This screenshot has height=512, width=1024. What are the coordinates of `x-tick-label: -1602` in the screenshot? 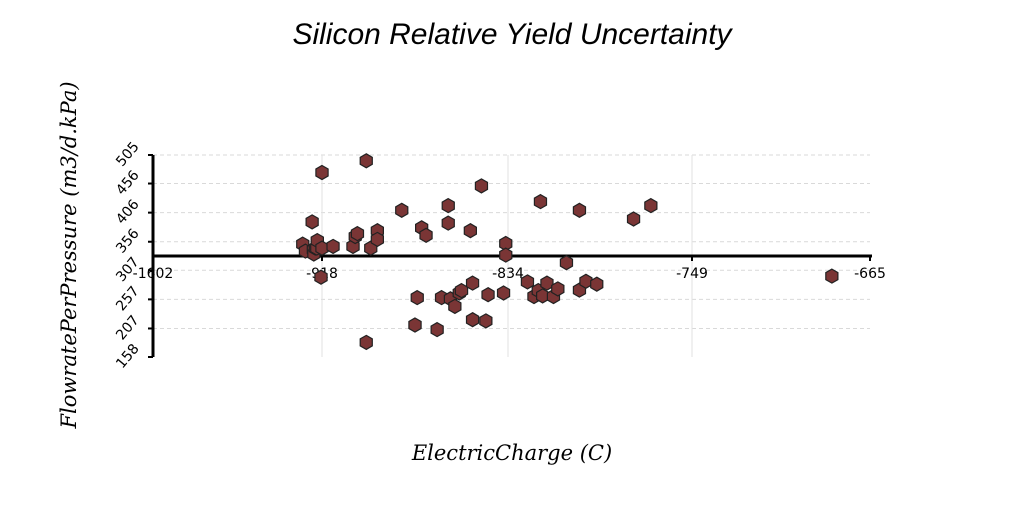 It's located at (153, 274).